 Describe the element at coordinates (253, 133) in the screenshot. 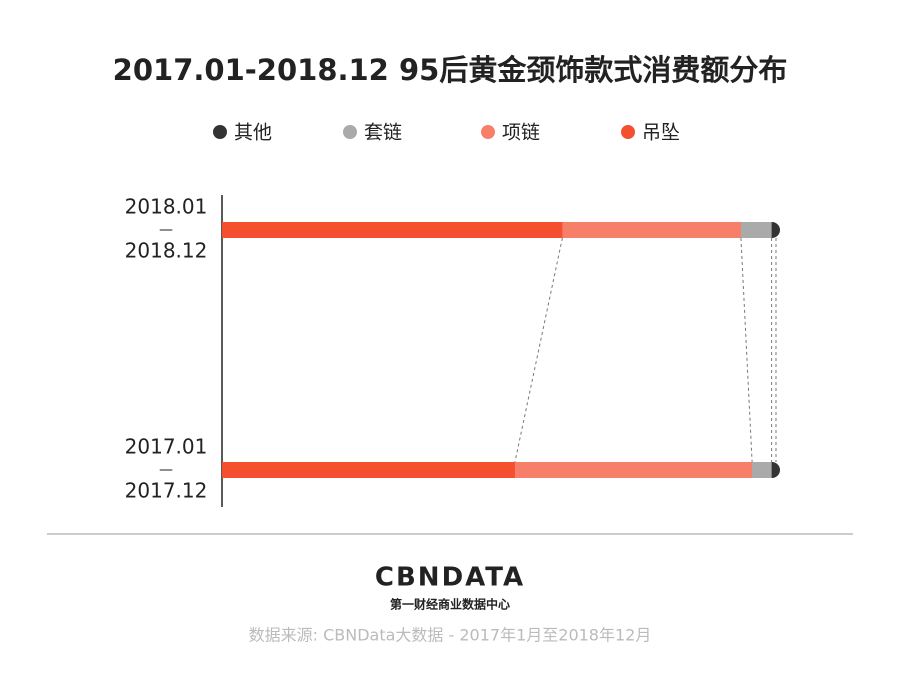

I see `legend-label: 其他` at that location.